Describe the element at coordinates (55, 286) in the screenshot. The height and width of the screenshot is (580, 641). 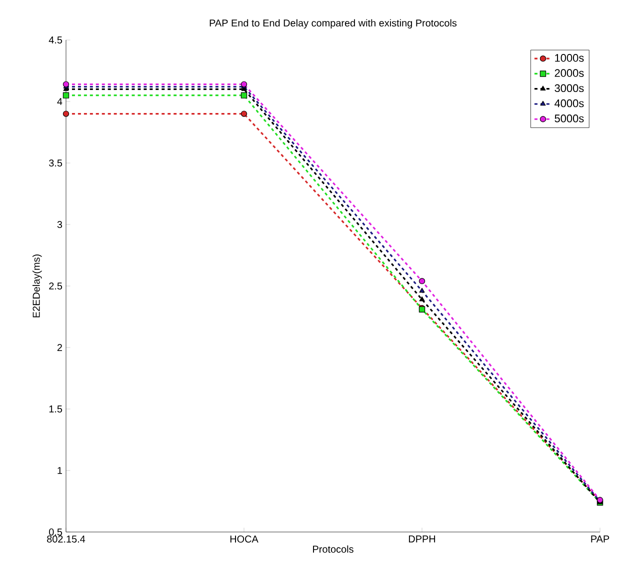
I see `y-tick-label: 2.5` at that location.